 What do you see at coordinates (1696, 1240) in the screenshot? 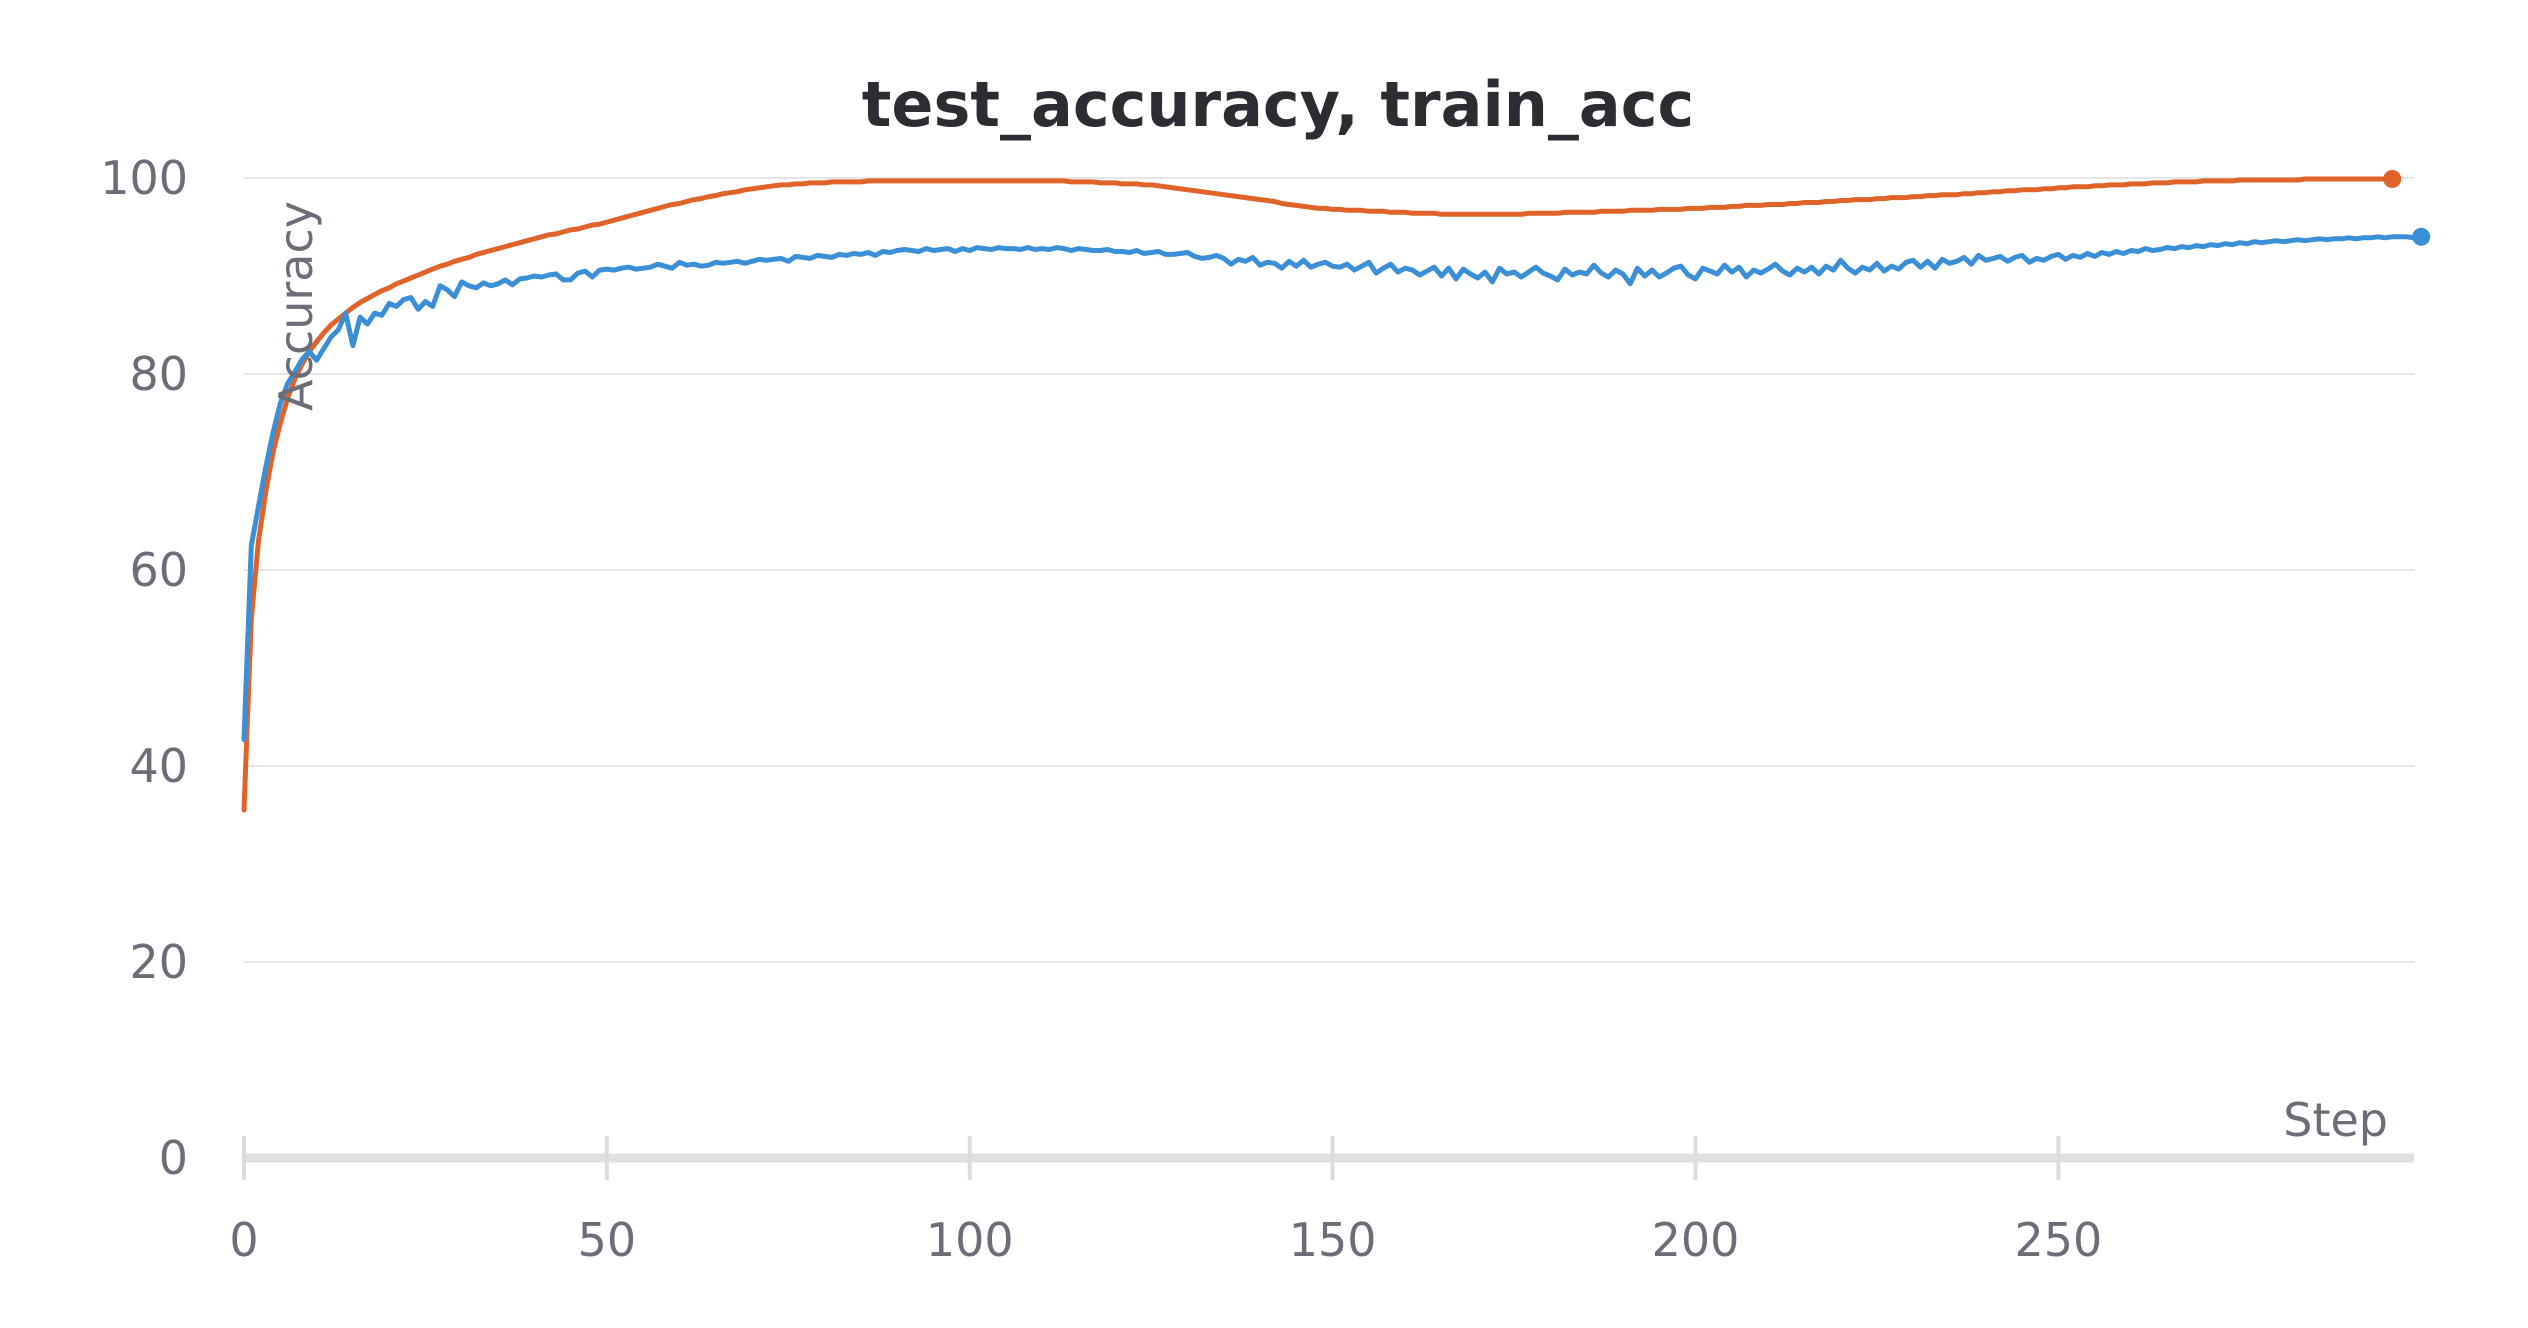
I see `x-tick-label: 200` at bounding box center [1696, 1240].